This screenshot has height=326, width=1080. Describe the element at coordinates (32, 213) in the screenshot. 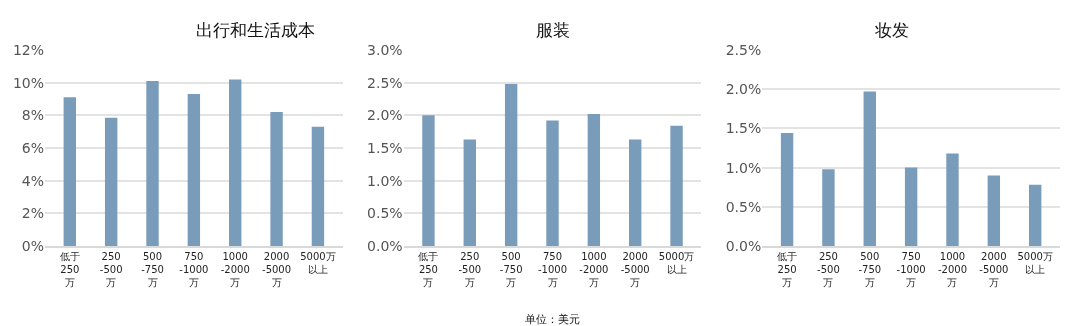

I see `y-tick-label: 2%` at that location.